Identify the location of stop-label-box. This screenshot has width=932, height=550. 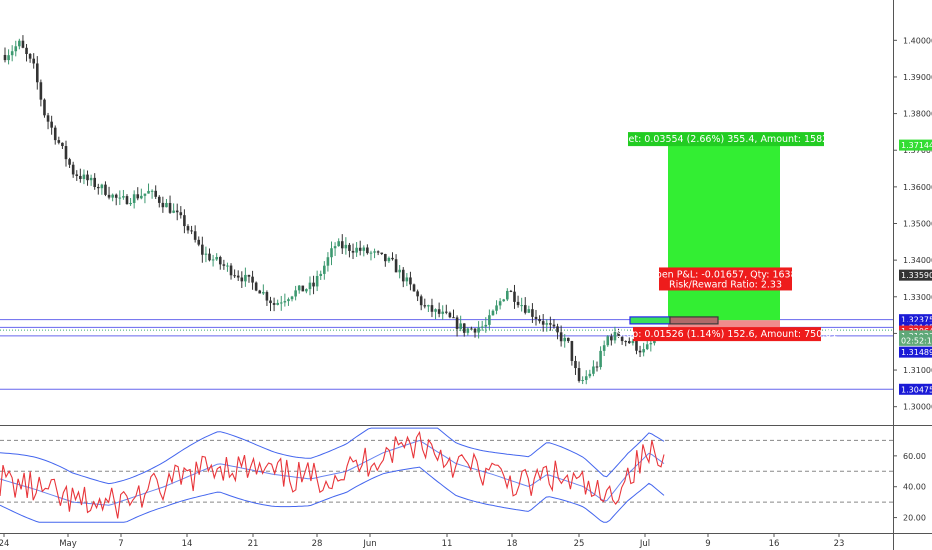
(727, 334).